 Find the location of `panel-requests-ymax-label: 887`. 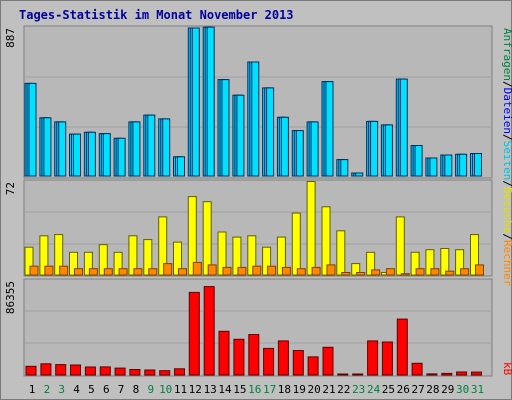

panel-requests-ymax-label: 887 is located at coordinates (10, 38).